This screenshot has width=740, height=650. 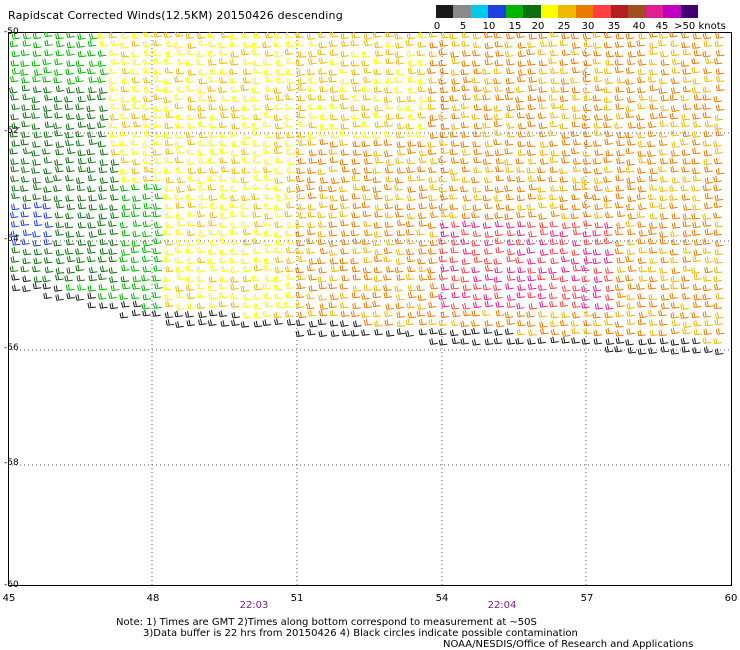 What do you see at coordinates (235, 323) in the screenshot?
I see `wind-barb-2066` at bounding box center [235, 323].